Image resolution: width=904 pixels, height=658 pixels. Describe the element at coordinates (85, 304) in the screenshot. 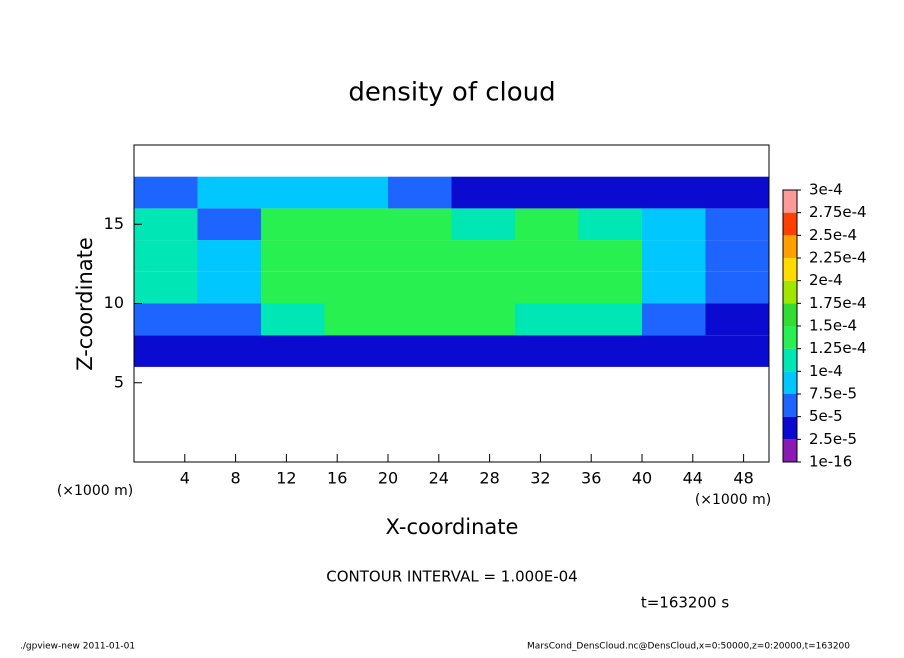

I see `y-axis-title: Z-coordinate` at that location.